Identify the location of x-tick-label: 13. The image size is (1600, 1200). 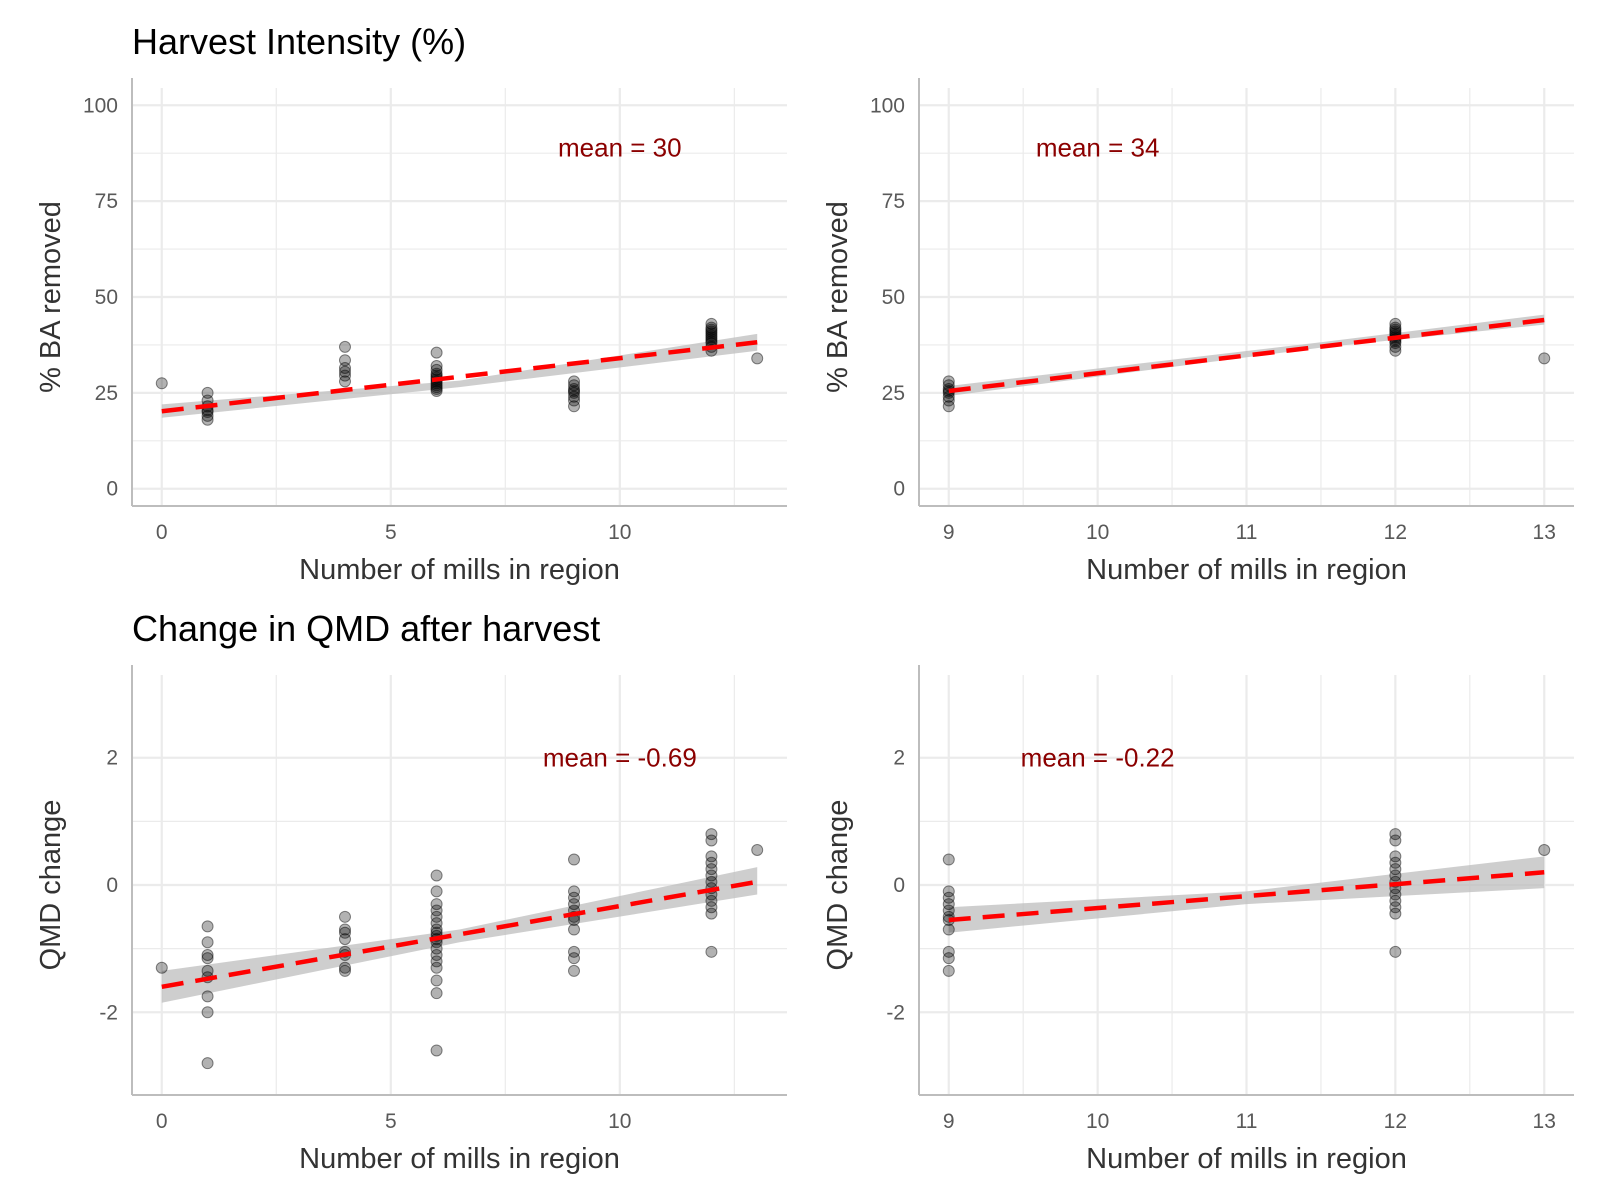
(1544, 532).